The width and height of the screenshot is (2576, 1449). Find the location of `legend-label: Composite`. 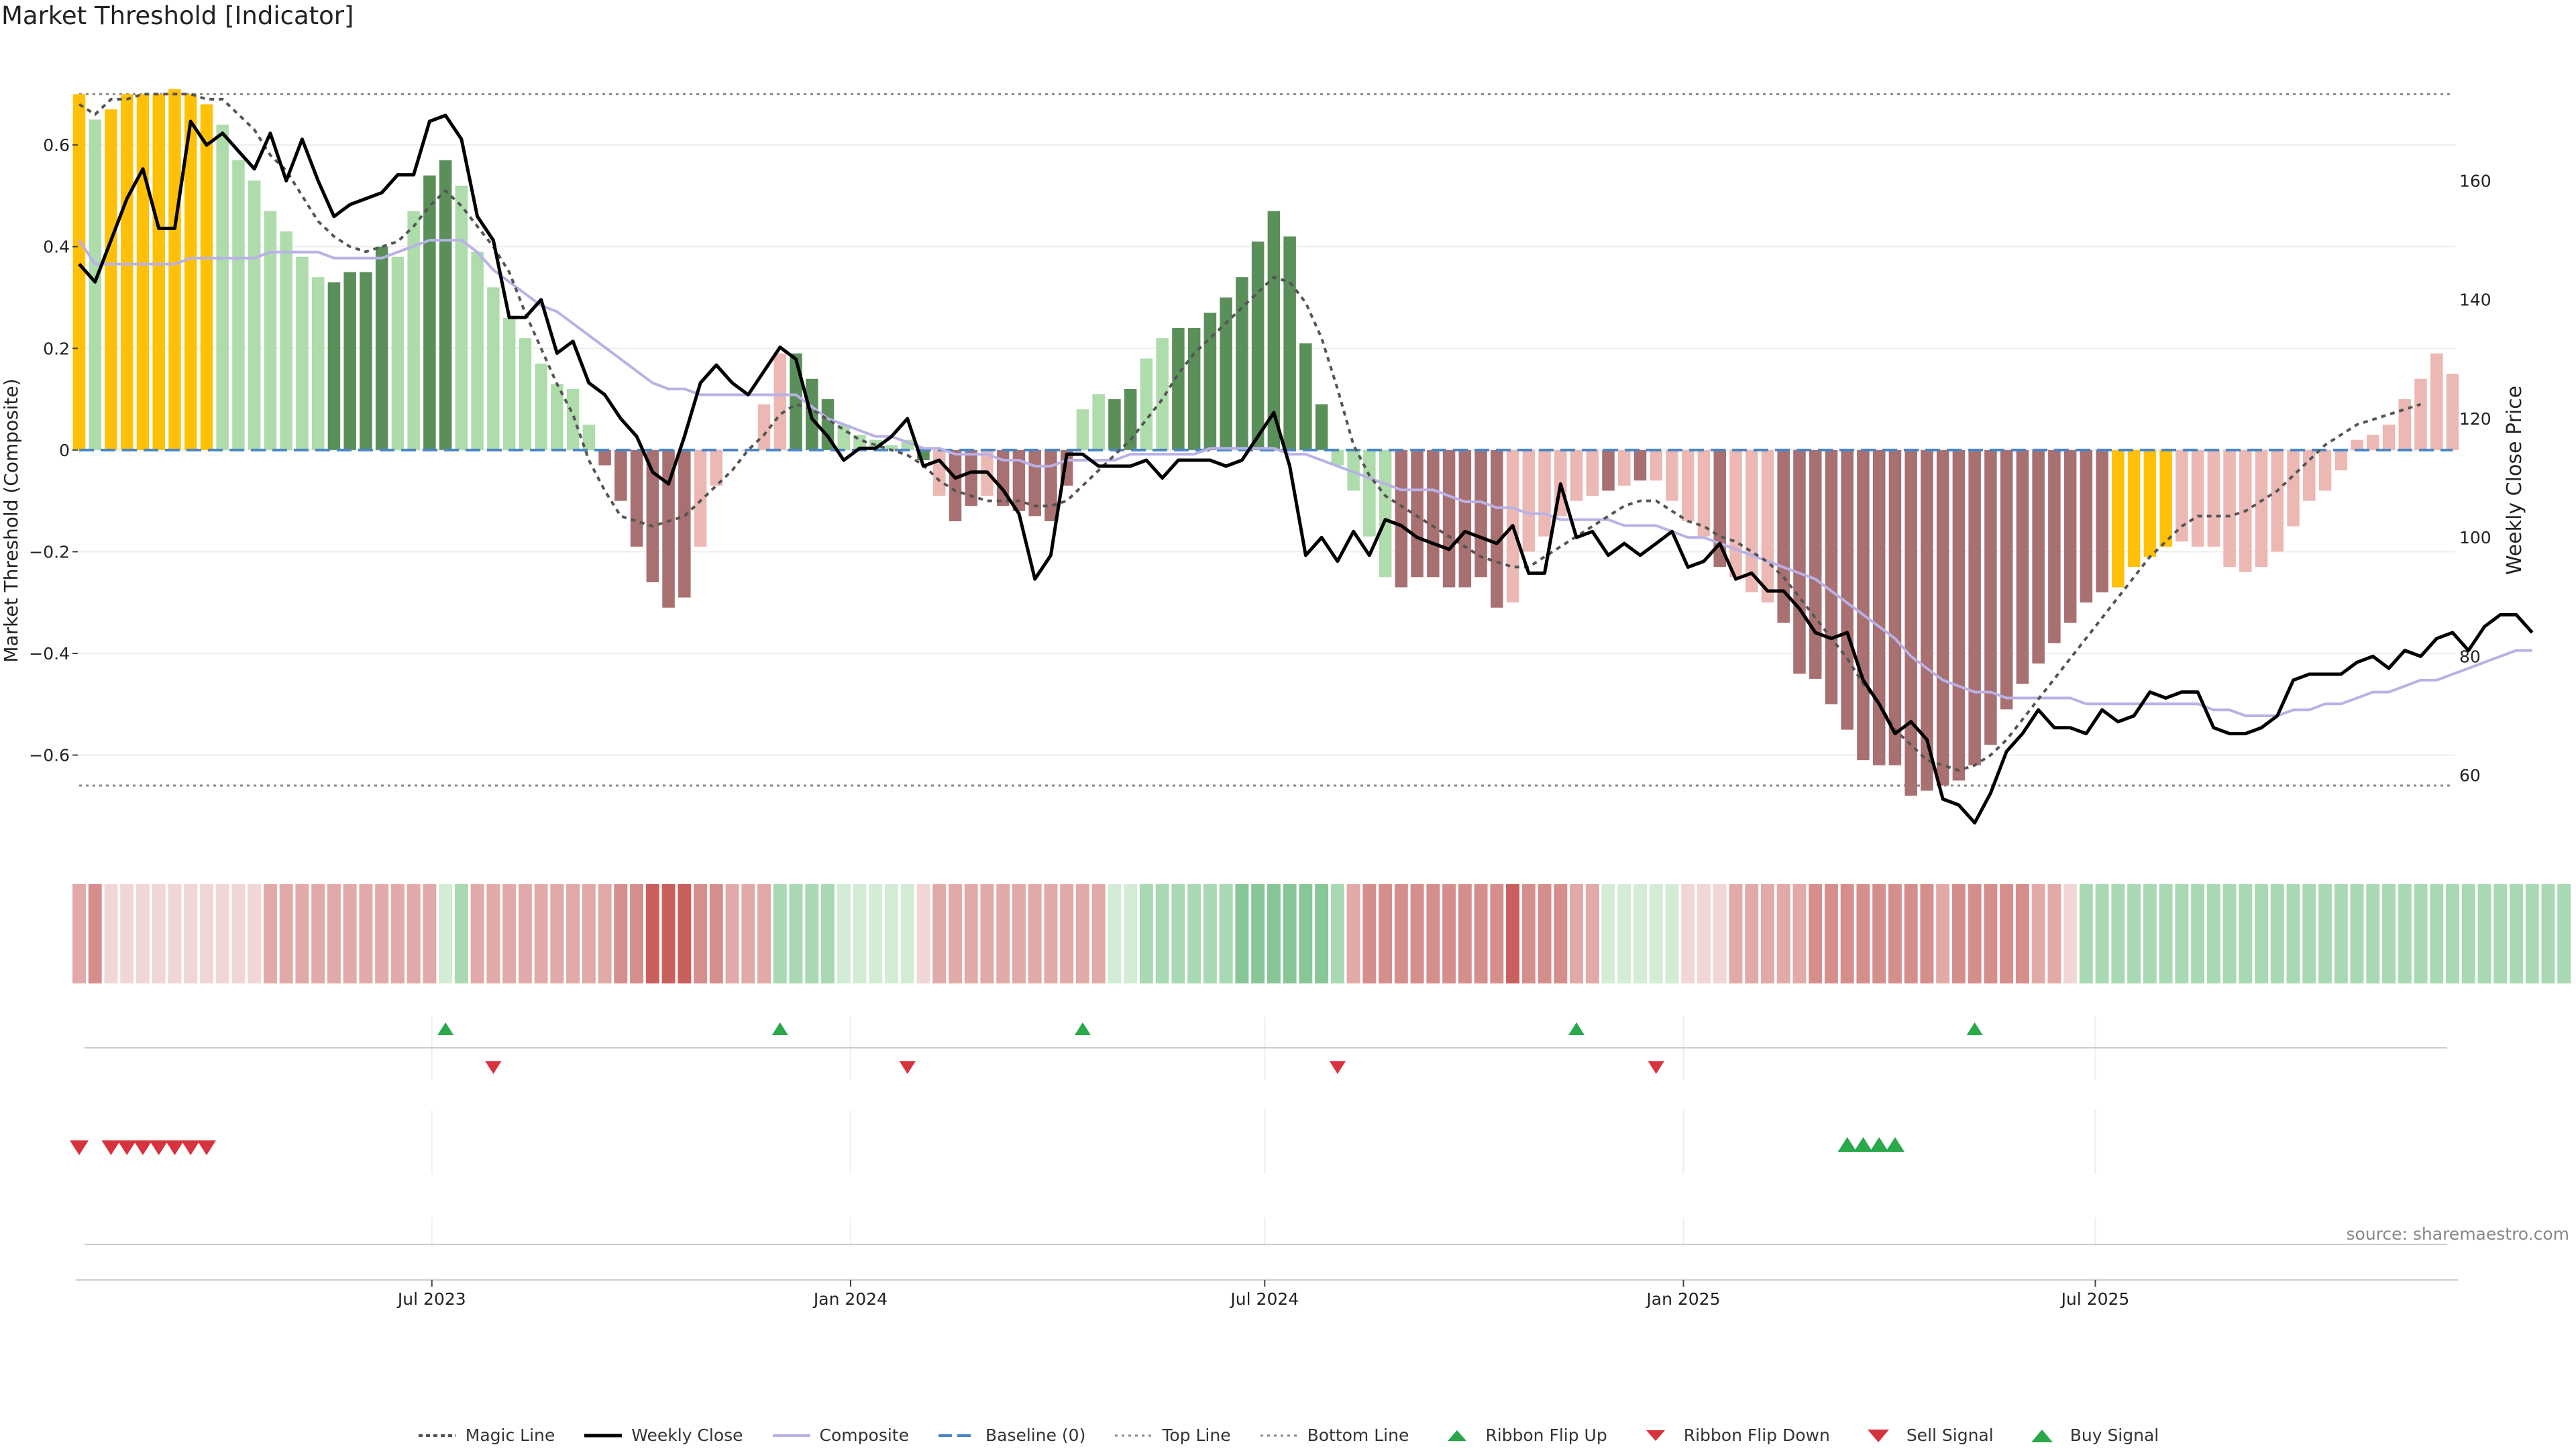

legend-label: Composite is located at coordinates (864, 1435).